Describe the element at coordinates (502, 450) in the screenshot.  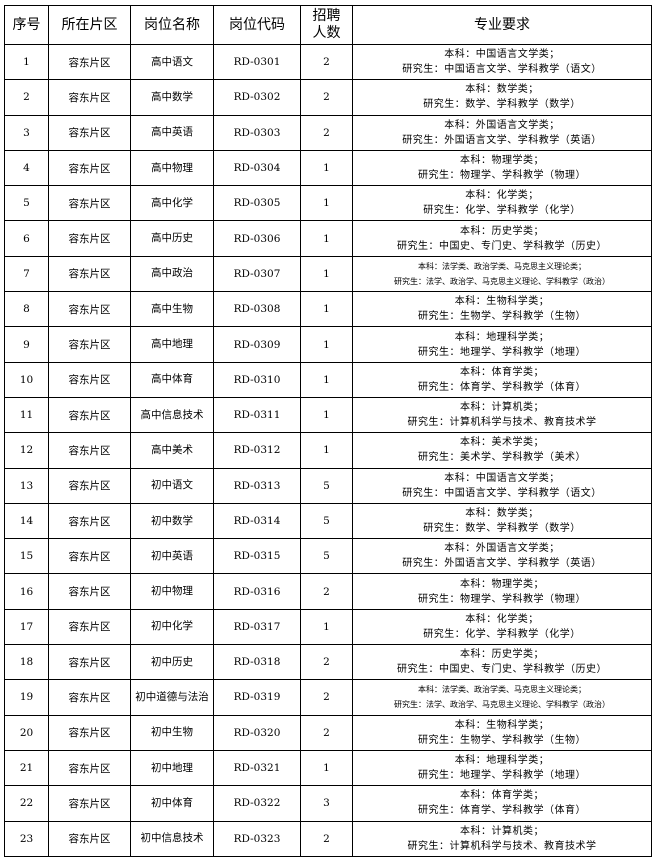
I see `requirements-cell: 本科：美术学类； 研究生：美术学、学科教学（美术）` at that location.